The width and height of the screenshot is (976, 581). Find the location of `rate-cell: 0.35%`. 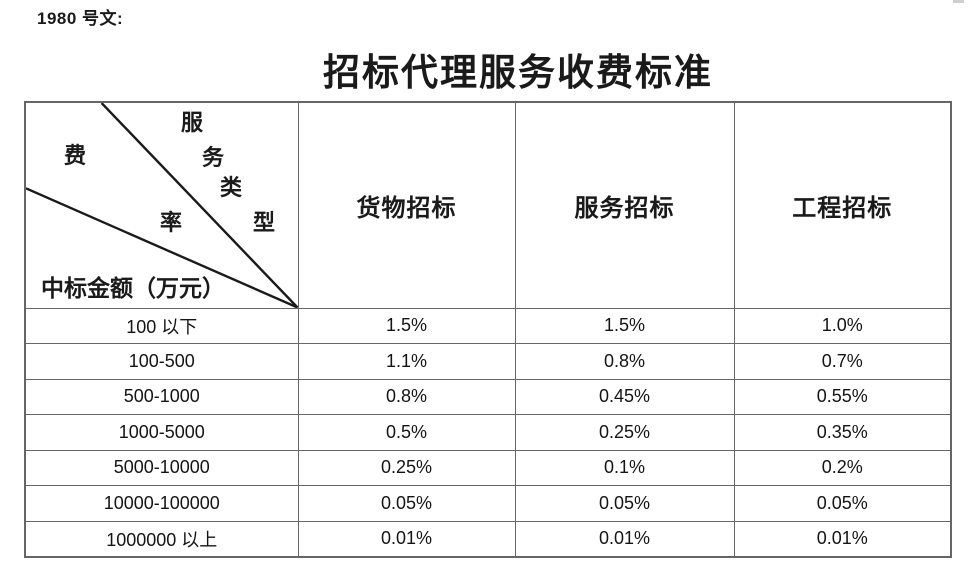

rate-cell: 0.35% is located at coordinates (842, 432).